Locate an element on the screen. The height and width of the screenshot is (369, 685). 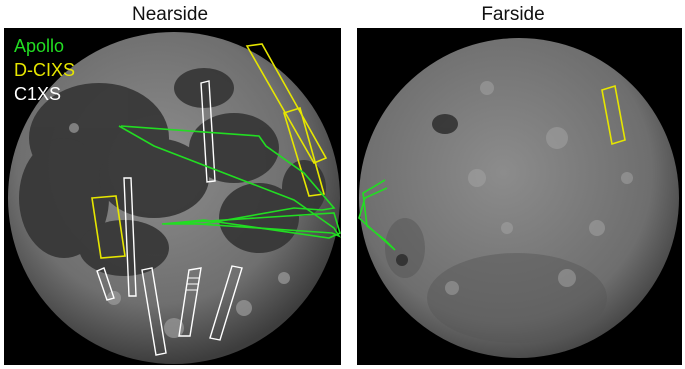
legend-apollo: Apollo is located at coordinates (39, 46).